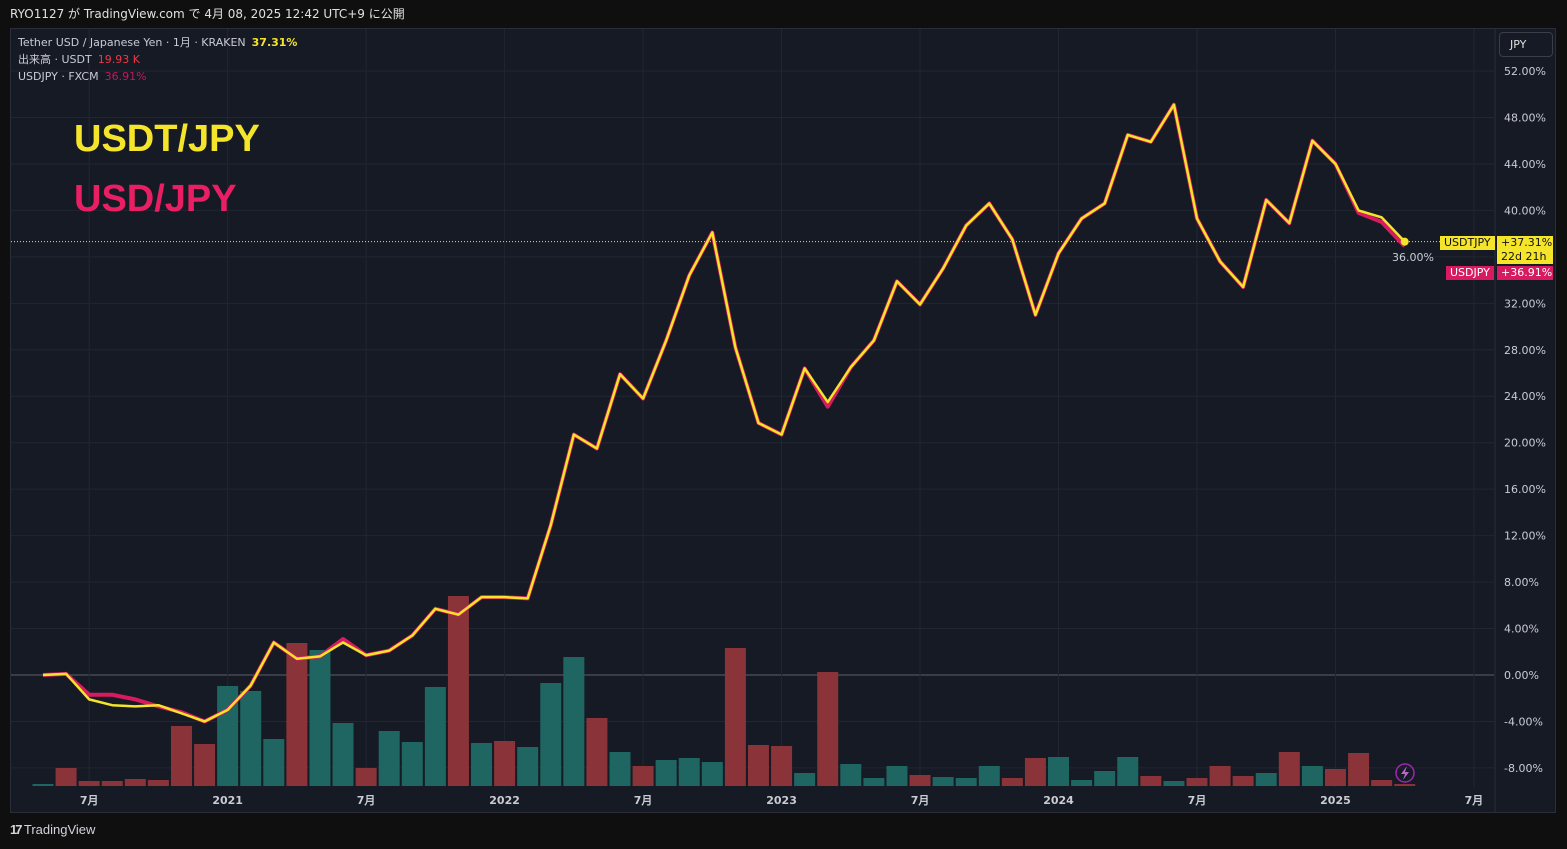  I want to click on legend-volume: 出来高 · USDT 19.93 K, so click(157, 59).